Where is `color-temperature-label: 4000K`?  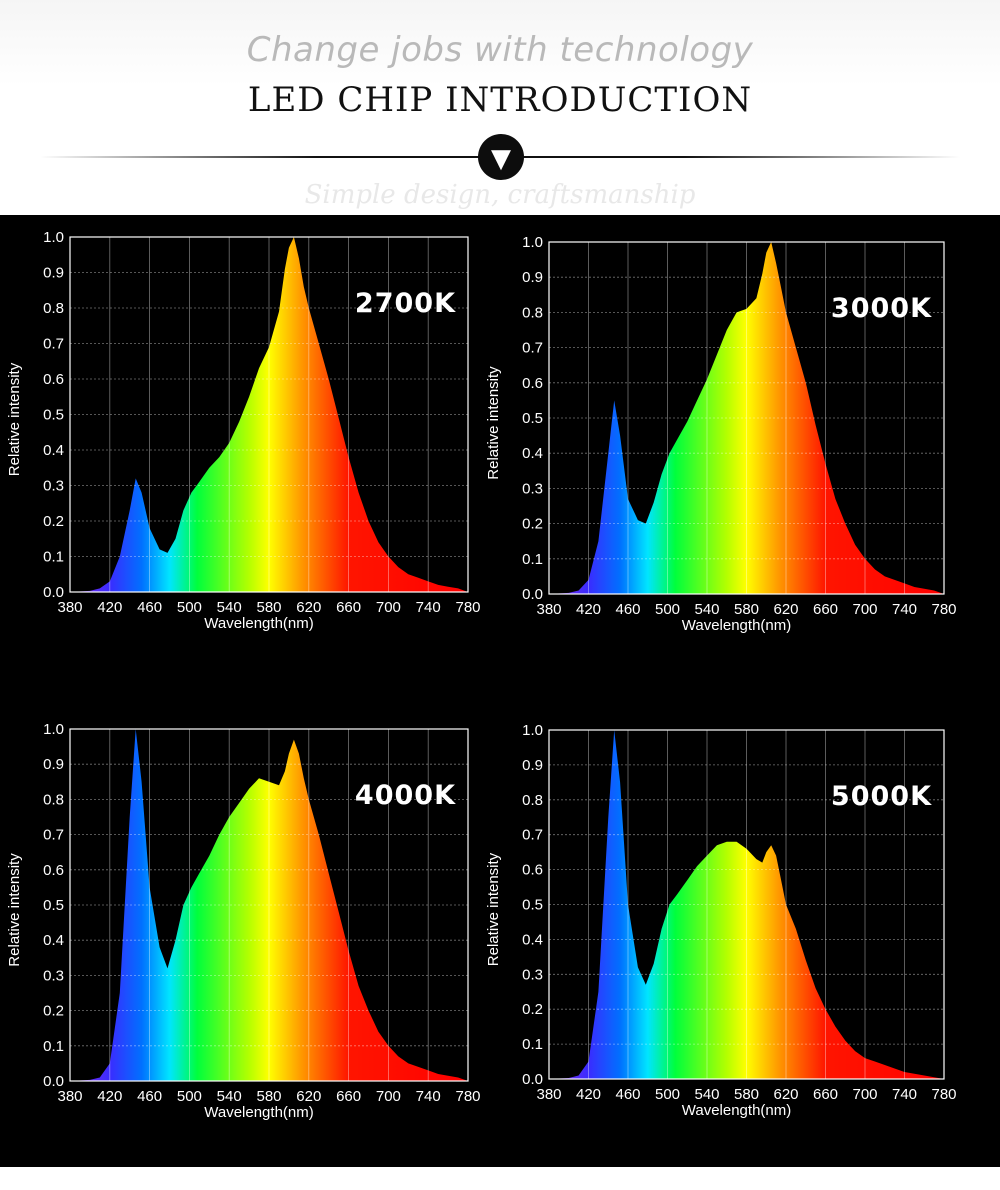
color-temperature-label: 4000K is located at coordinates (405, 795).